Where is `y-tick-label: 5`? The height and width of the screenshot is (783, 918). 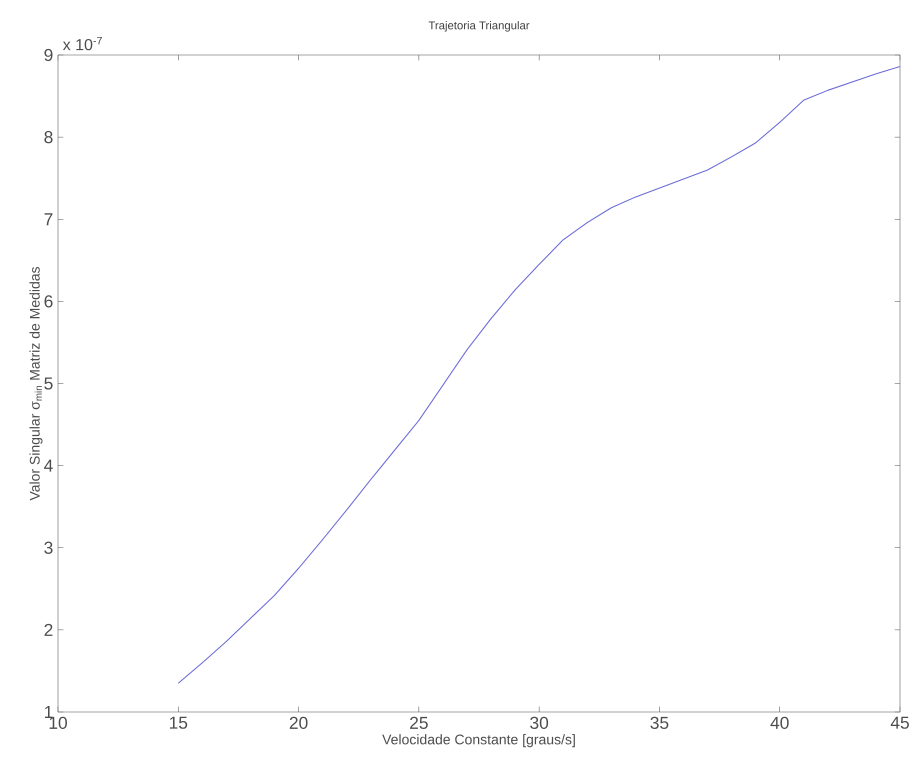
y-tick-label: 5 is located at coordinates (48, 383).